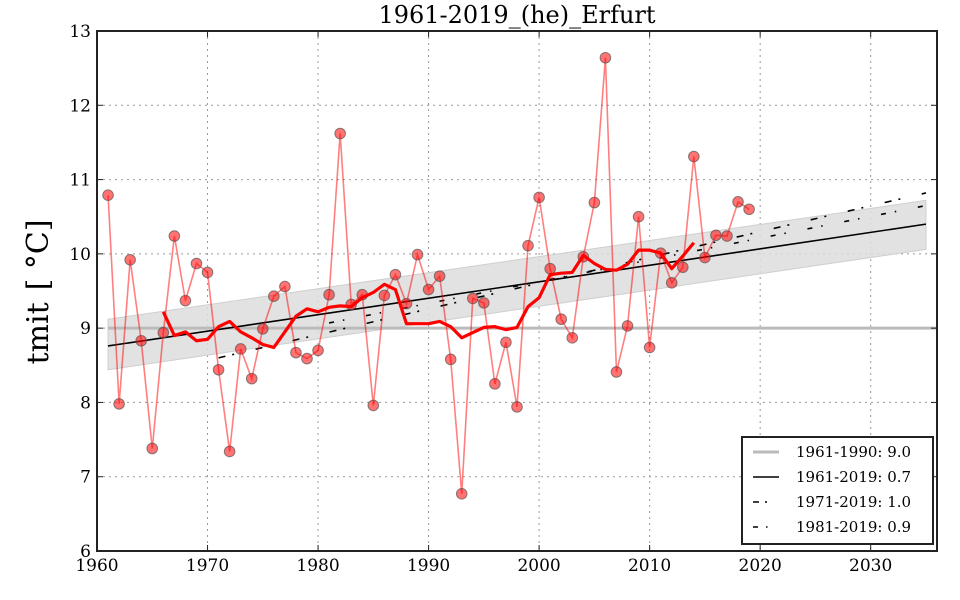 Image resolution: width=960 pixels, height=600 pixels. What do you see at coordinates (38, 333) in the screenshot?
I see `y-axis-label-main: tmit` at bounding box center [38, 333].